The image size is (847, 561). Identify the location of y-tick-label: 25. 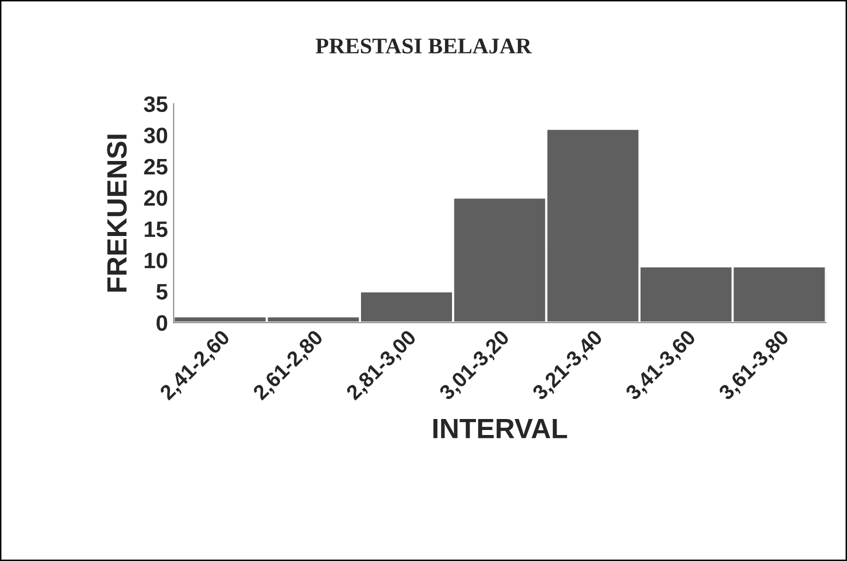
(156, 166).